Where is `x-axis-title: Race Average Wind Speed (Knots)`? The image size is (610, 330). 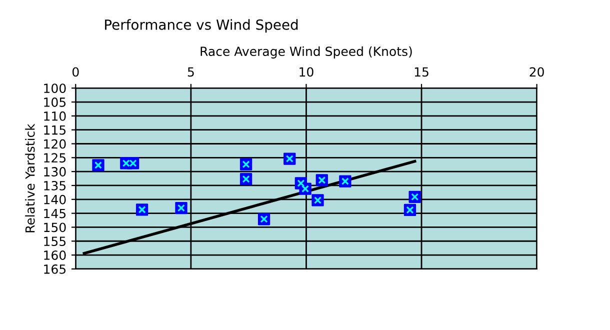 x-axis-title: Race Average Wind Speed (Knots) is located at coordinates (306, 52).